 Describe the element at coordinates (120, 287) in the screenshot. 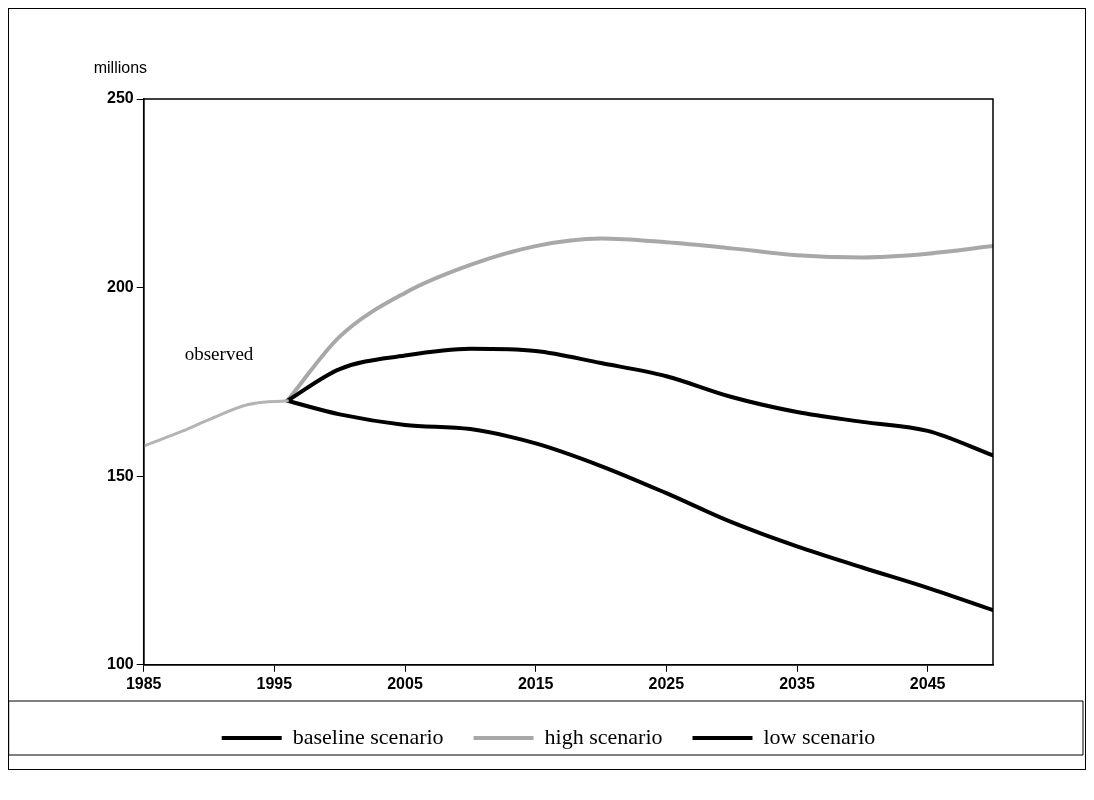

I see `y-tick-label: 200` at that location.